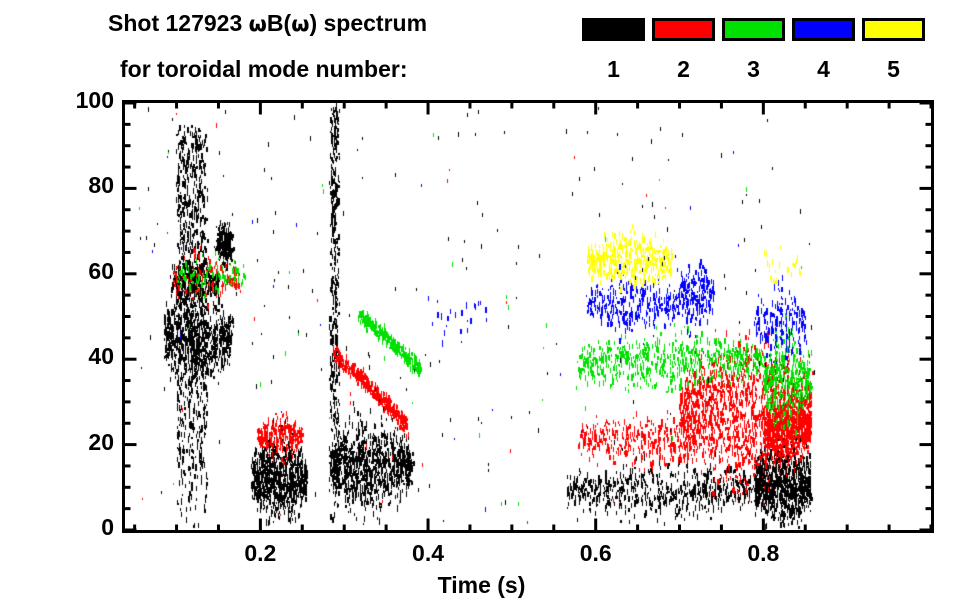  What do you see at coordinates (101, 441) in the screenshot?
I see `y-tick-label-20: 20` at bounding box center [101, 441].